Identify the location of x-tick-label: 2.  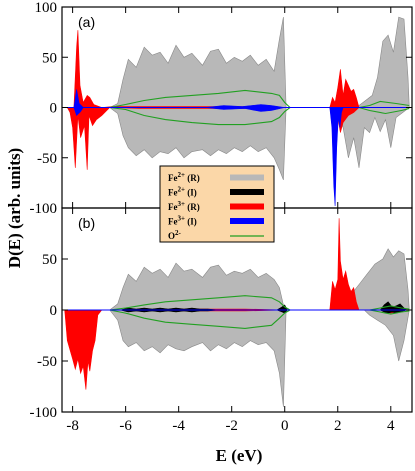
(338, 426).